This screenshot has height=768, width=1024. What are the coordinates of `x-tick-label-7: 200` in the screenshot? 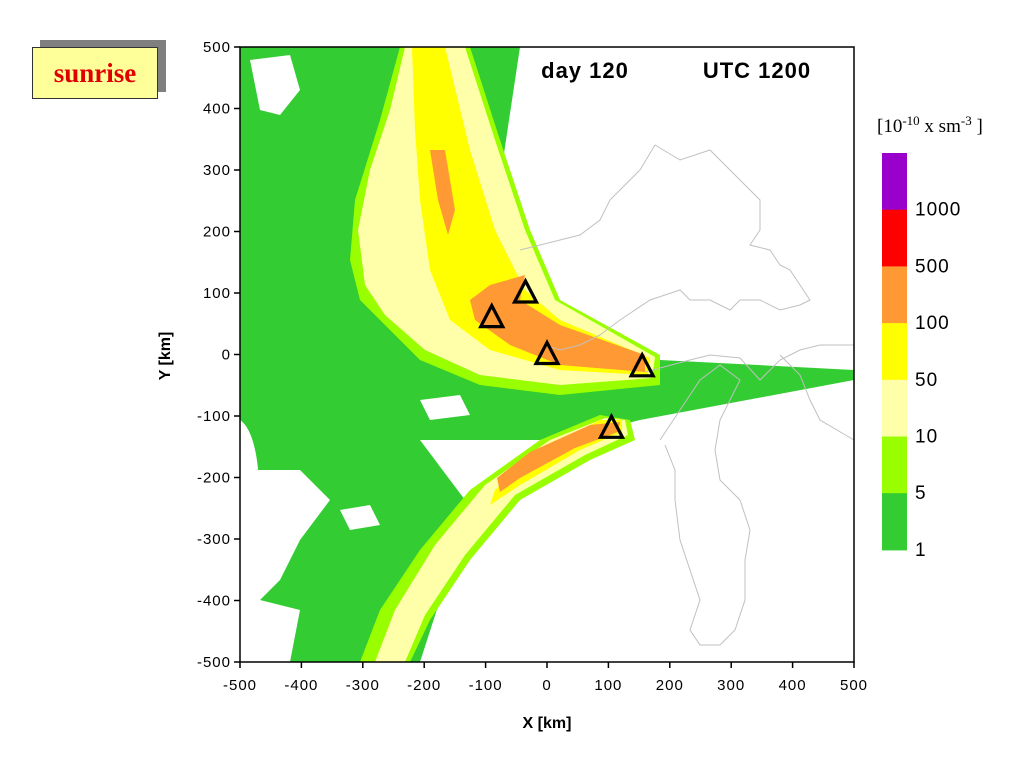 It's located at (670, 685).